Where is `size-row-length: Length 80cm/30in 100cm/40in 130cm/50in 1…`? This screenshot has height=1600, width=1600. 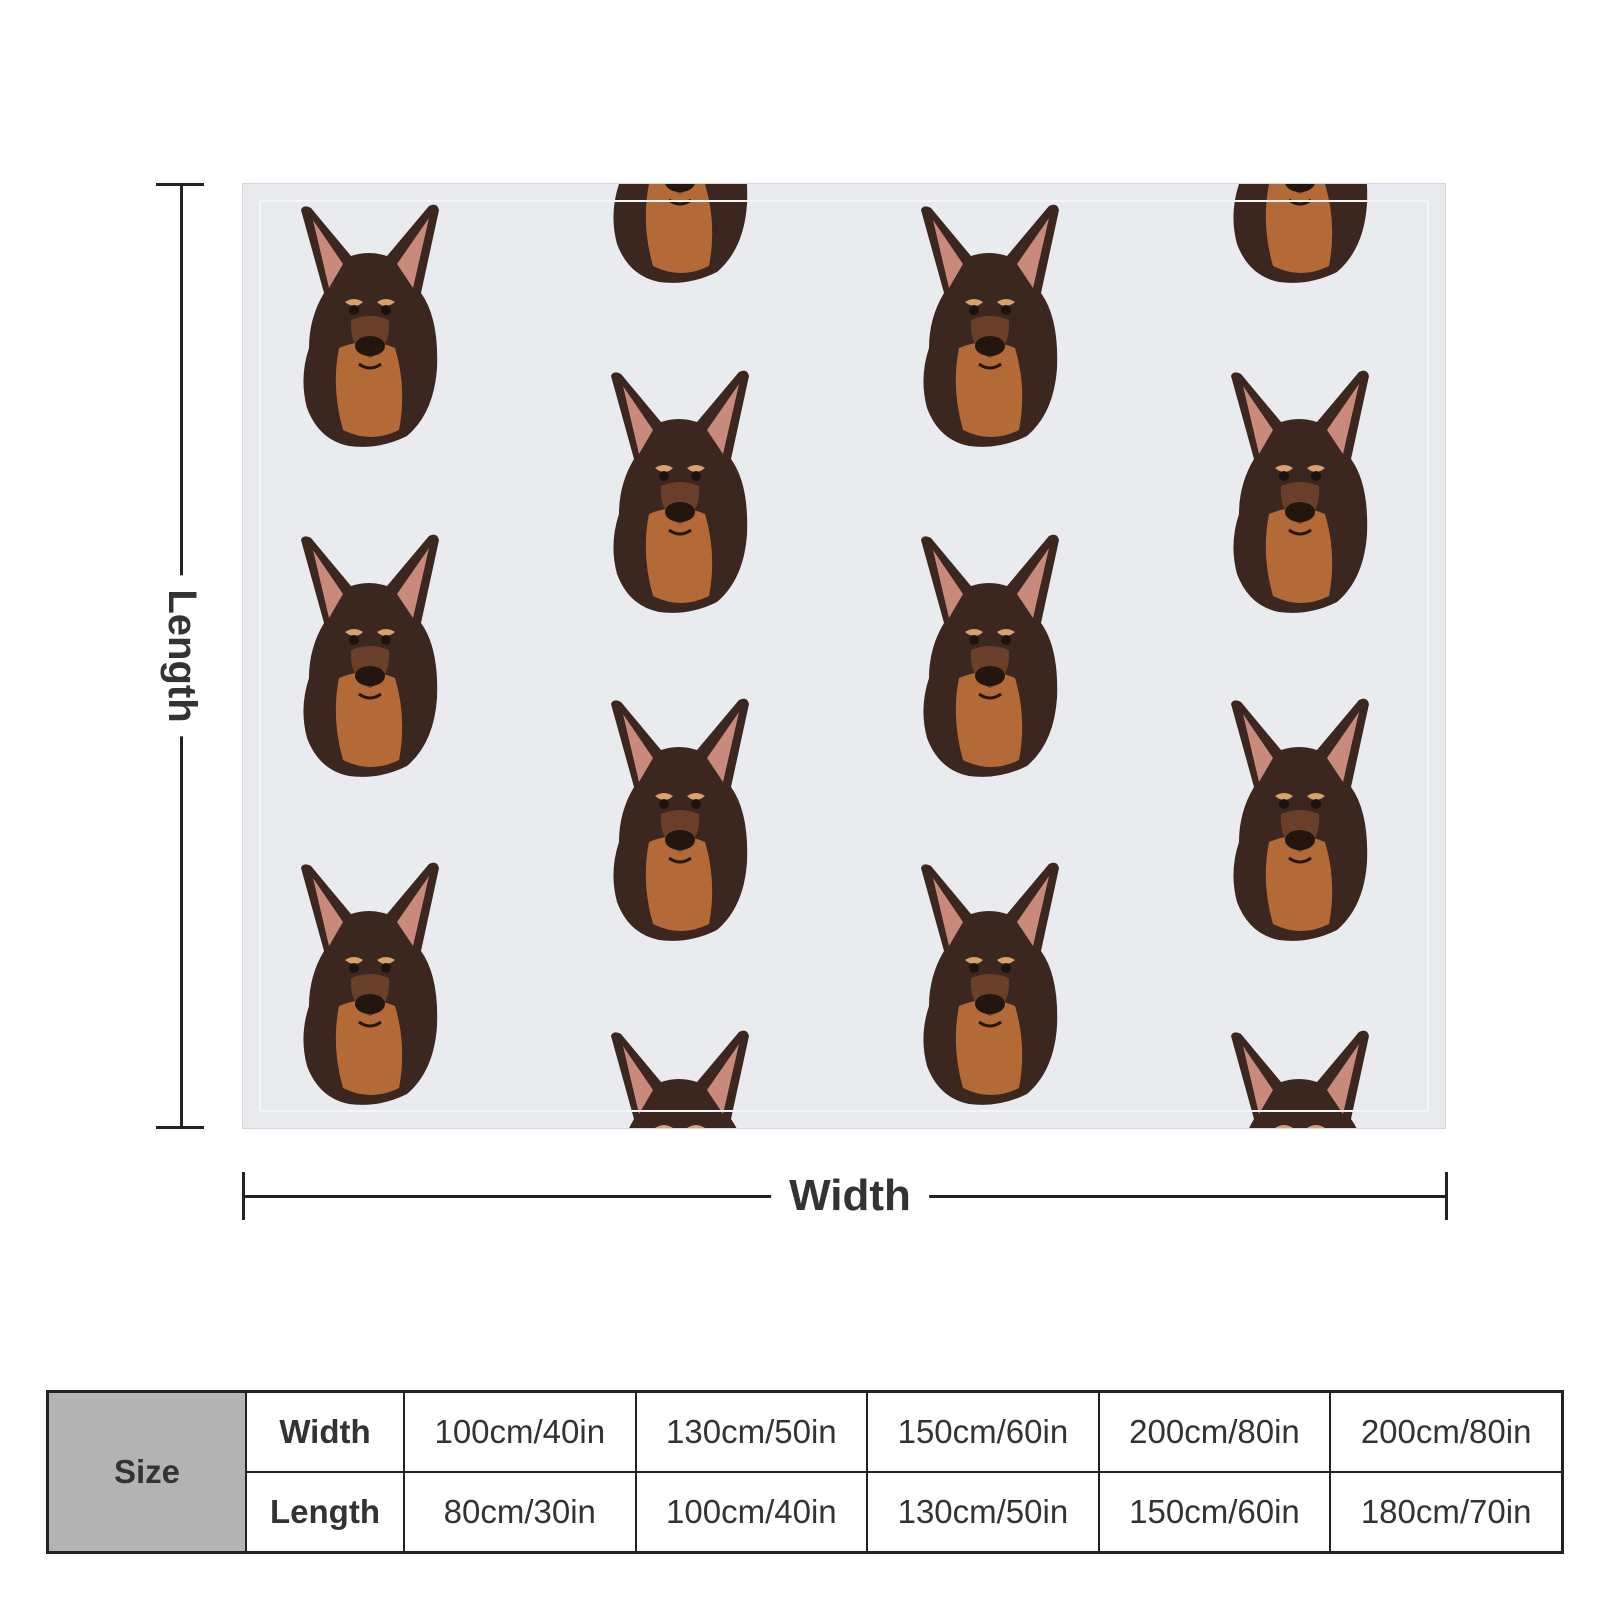
size-row-length: Length 80cm/30in 100cm/40in 130cm/50in 1… is located at coordinates (806, 1512).